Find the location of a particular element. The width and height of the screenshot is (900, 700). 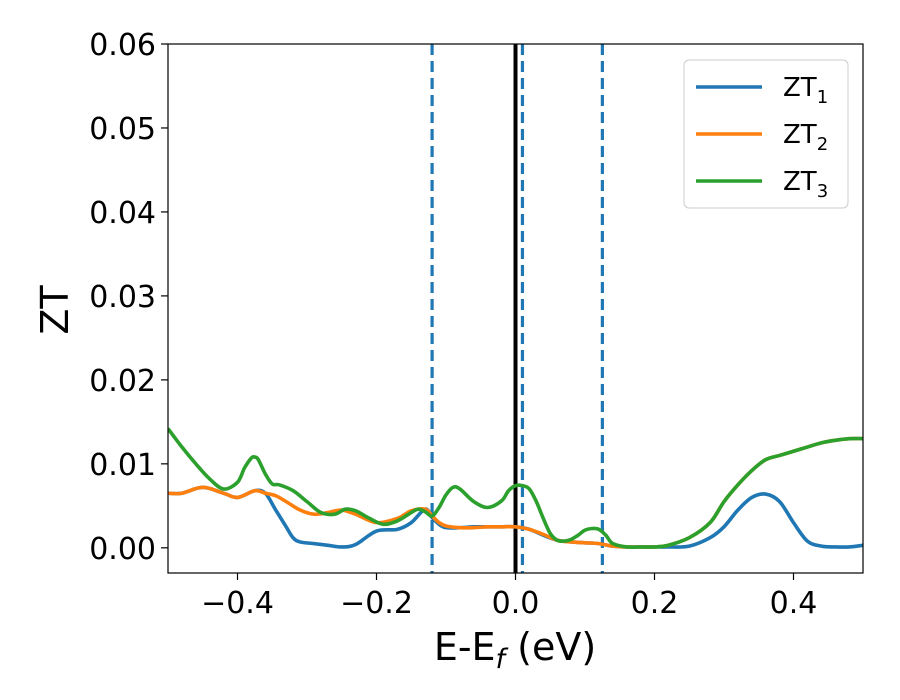

y-tick-label: 0.06 is located at coordinates (122, 45).